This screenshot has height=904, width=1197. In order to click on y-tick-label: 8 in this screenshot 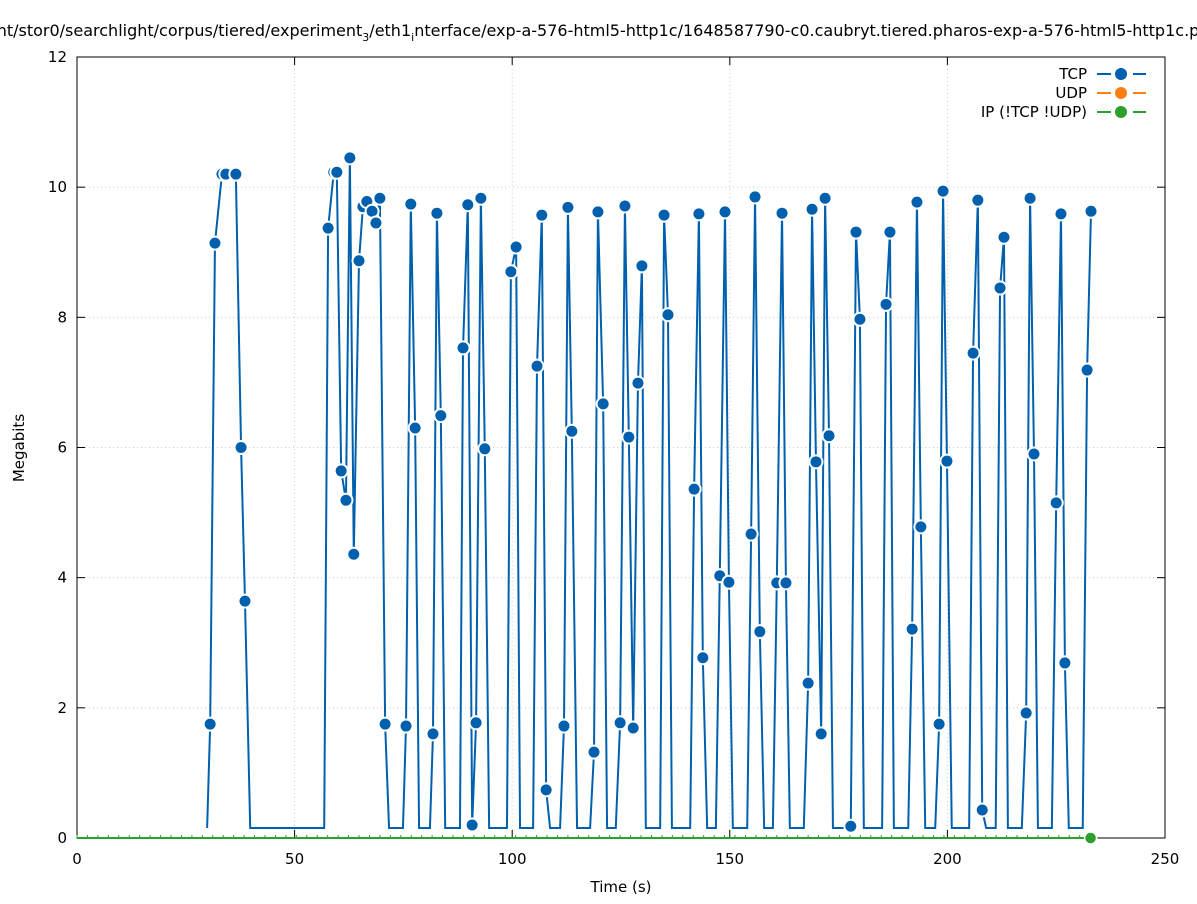, I will do `click(62, 317)`.